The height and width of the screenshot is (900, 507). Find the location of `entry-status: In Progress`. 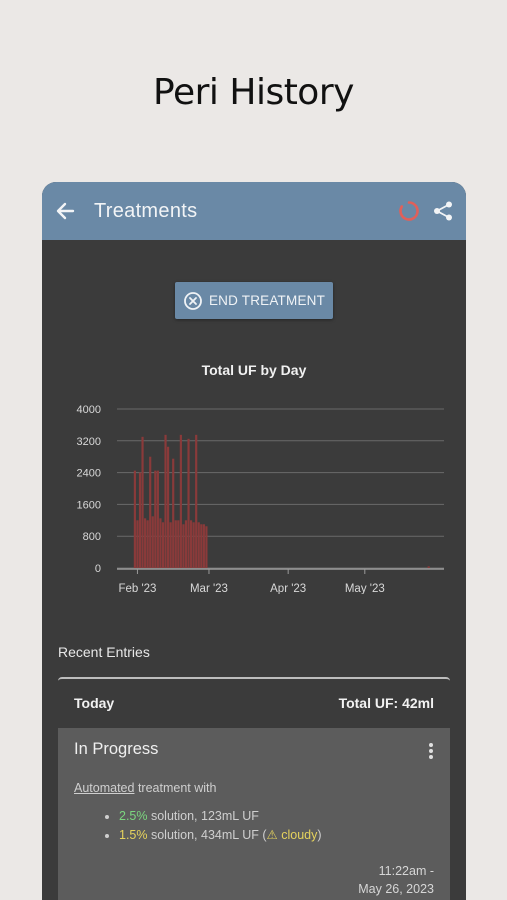

entry-status: In Progress is located at coordinates (116, 749).